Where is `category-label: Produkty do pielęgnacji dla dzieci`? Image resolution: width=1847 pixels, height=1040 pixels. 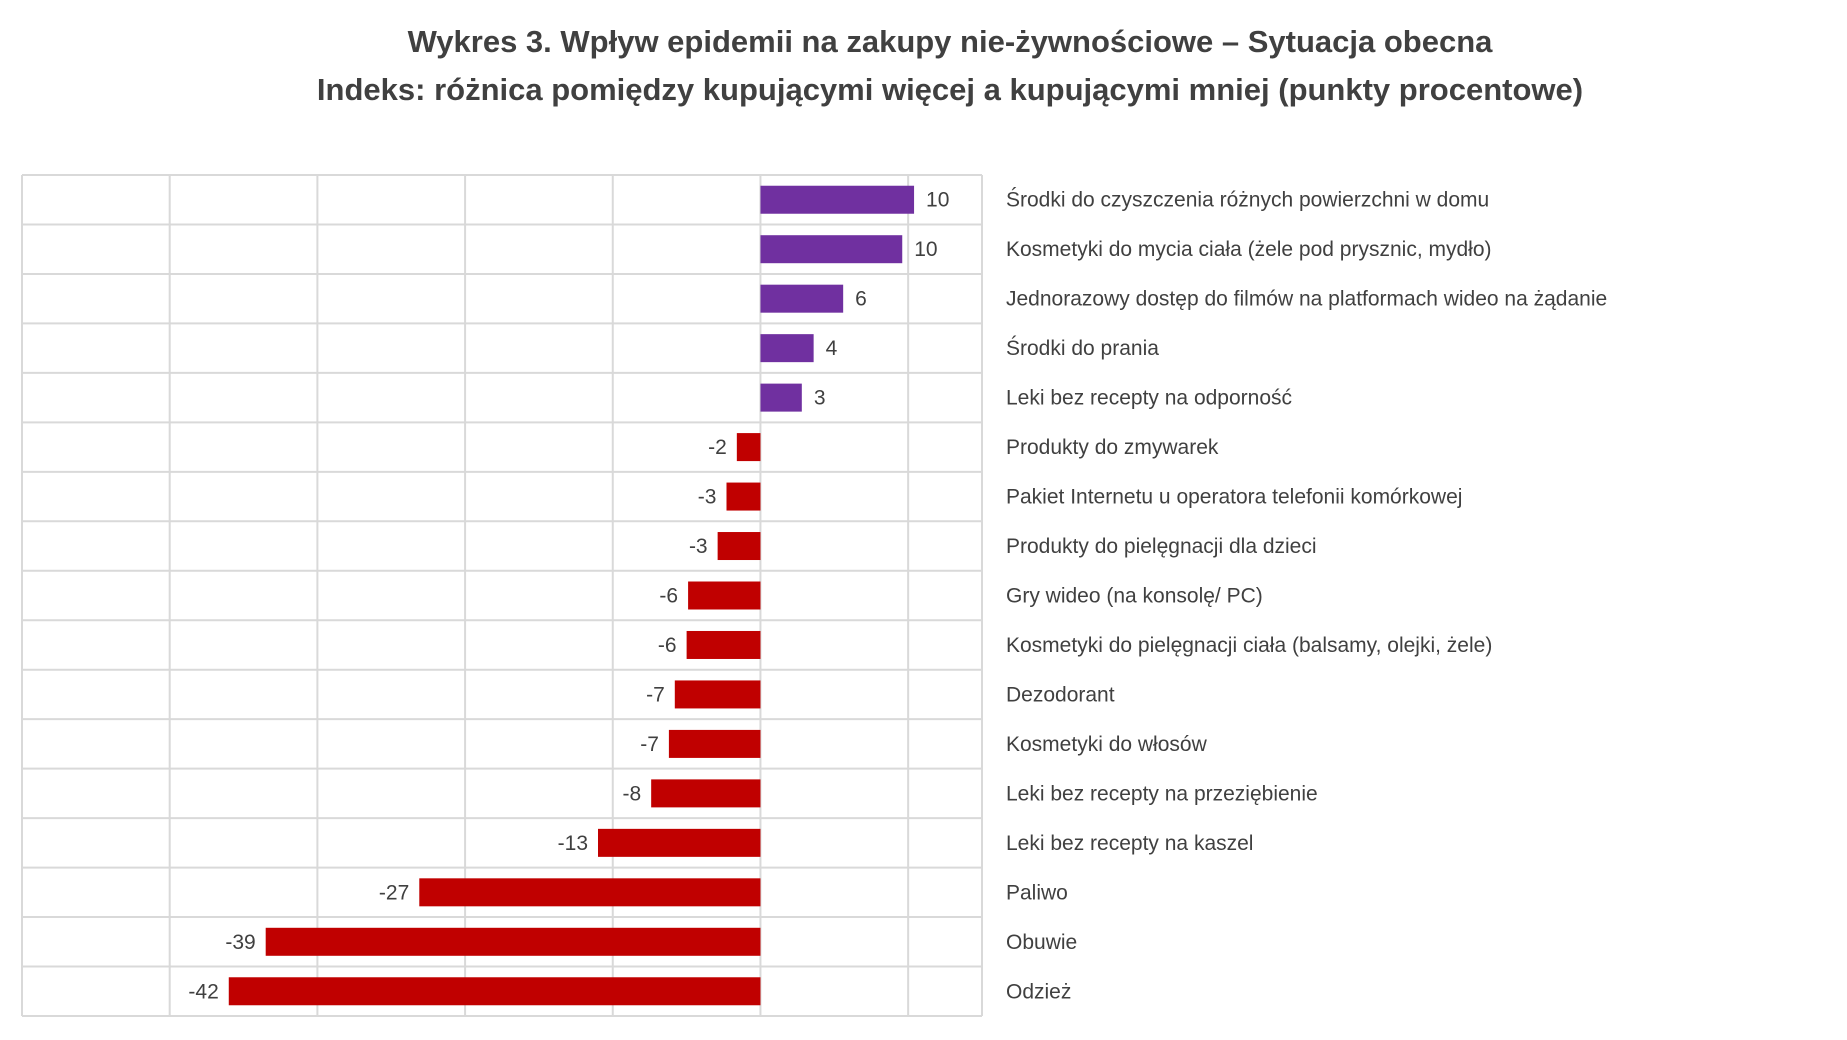 category-label: Produkty do pielęgnacji dla dzieci is located at coordinates (1161, 546).